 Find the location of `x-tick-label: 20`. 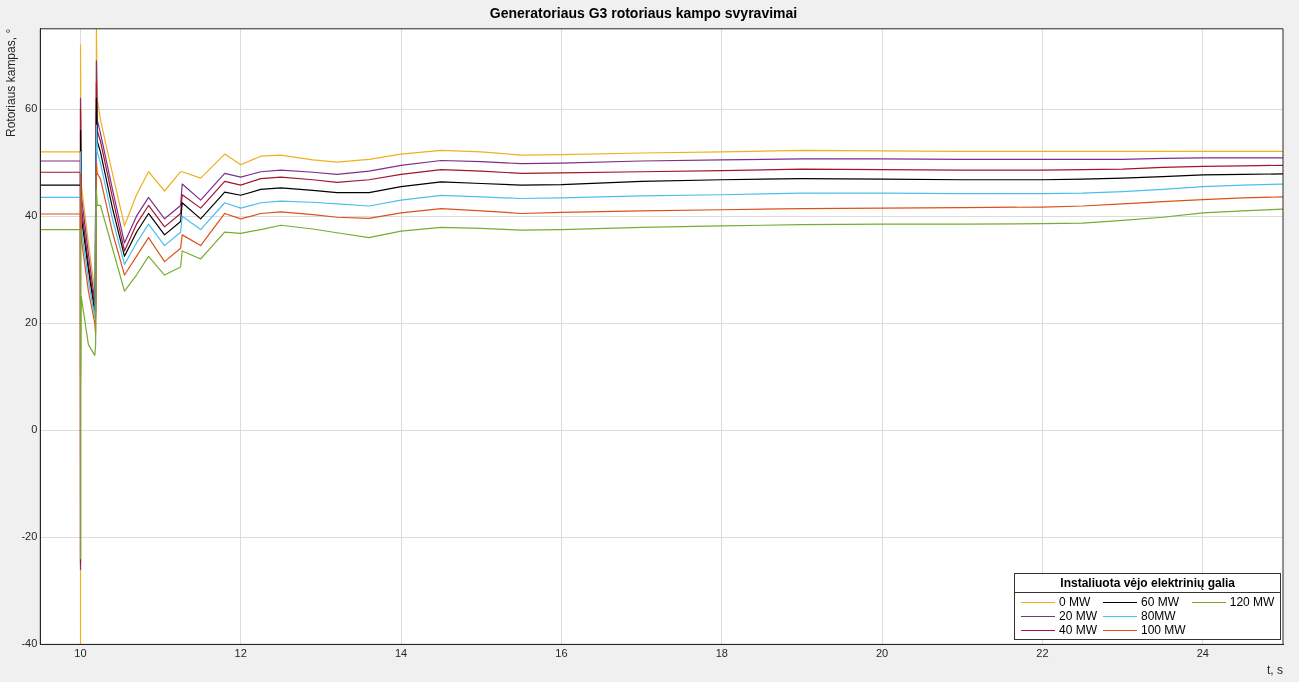

x-tick-label: 20 is located at coordinates (882, 653).